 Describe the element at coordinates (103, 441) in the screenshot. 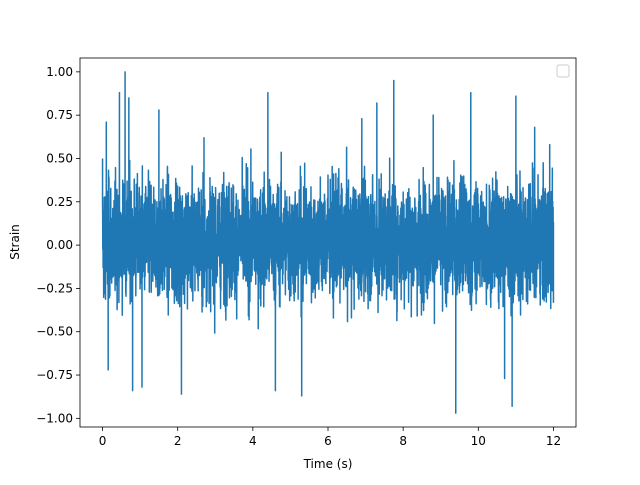

I see `x-tick-label: 0` at that location.